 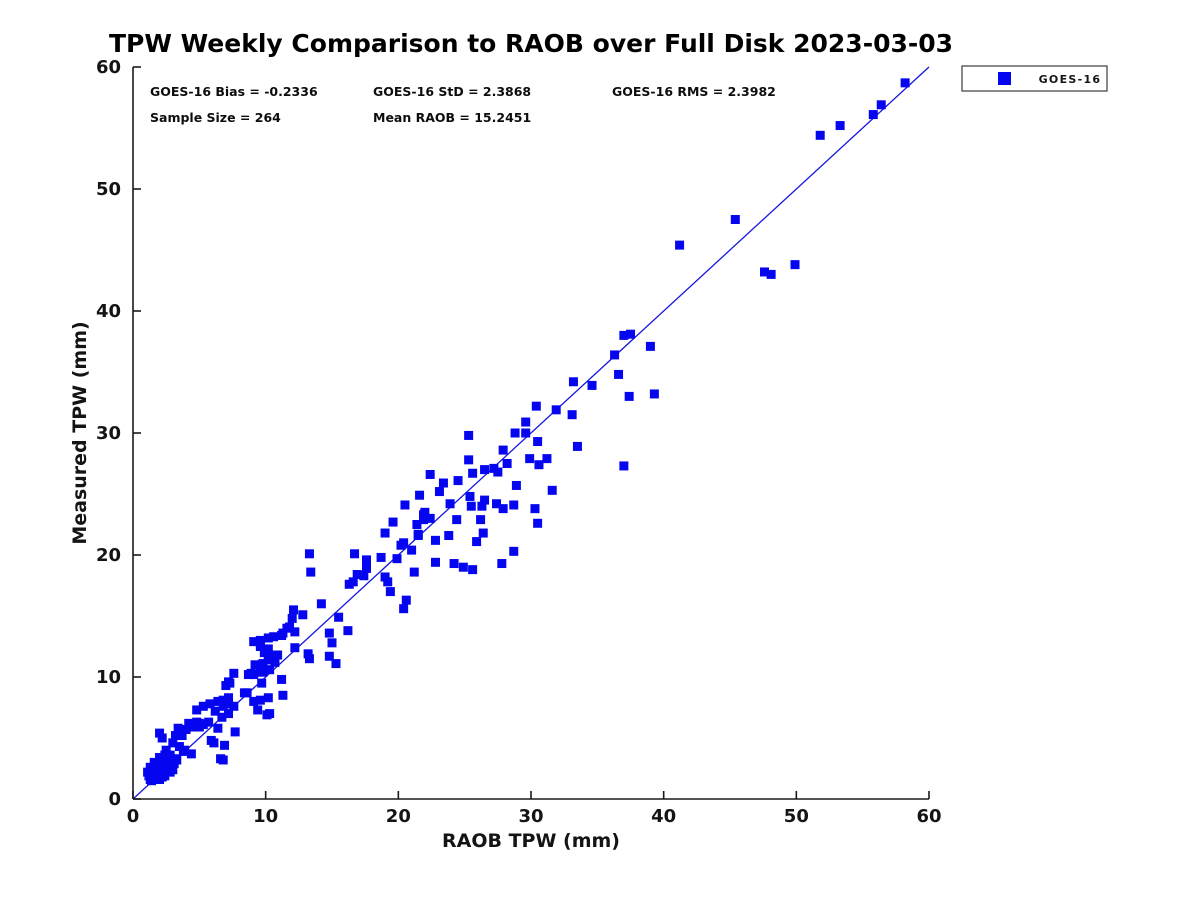 I want to click on stat-std: GOES-16 StD = 2.3868, so click(x=452, y=91).